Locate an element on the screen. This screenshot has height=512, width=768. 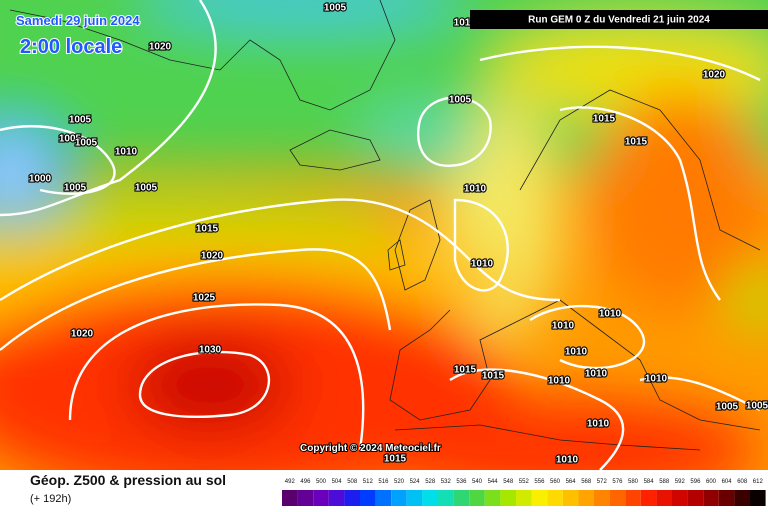
isobar-label: 101 is located at coordinates (462, 23).